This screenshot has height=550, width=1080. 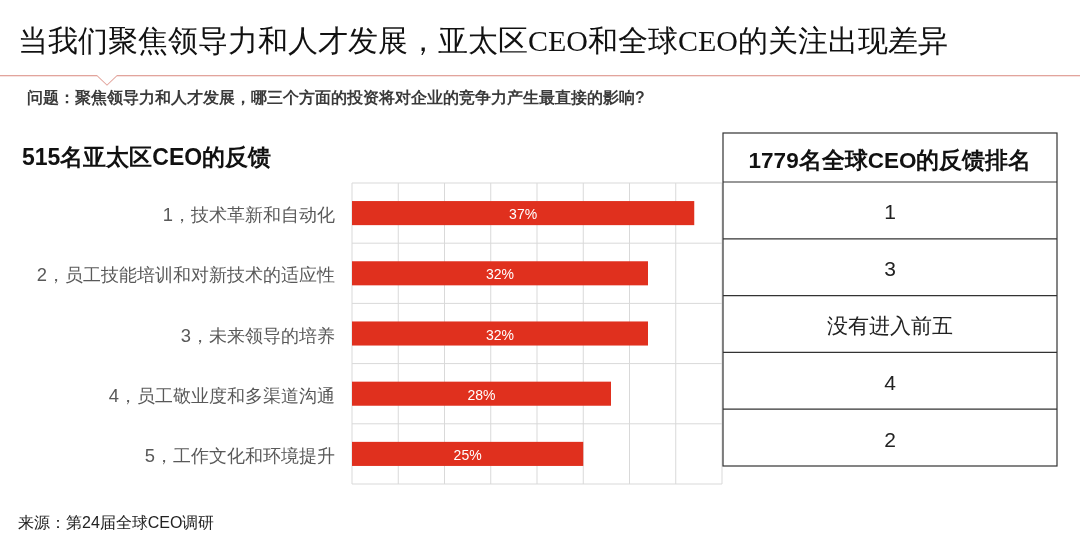 What do you see at coordinates (890, 211) in the screenshot?
I see `text: 1` at bounding box center [890, 211].